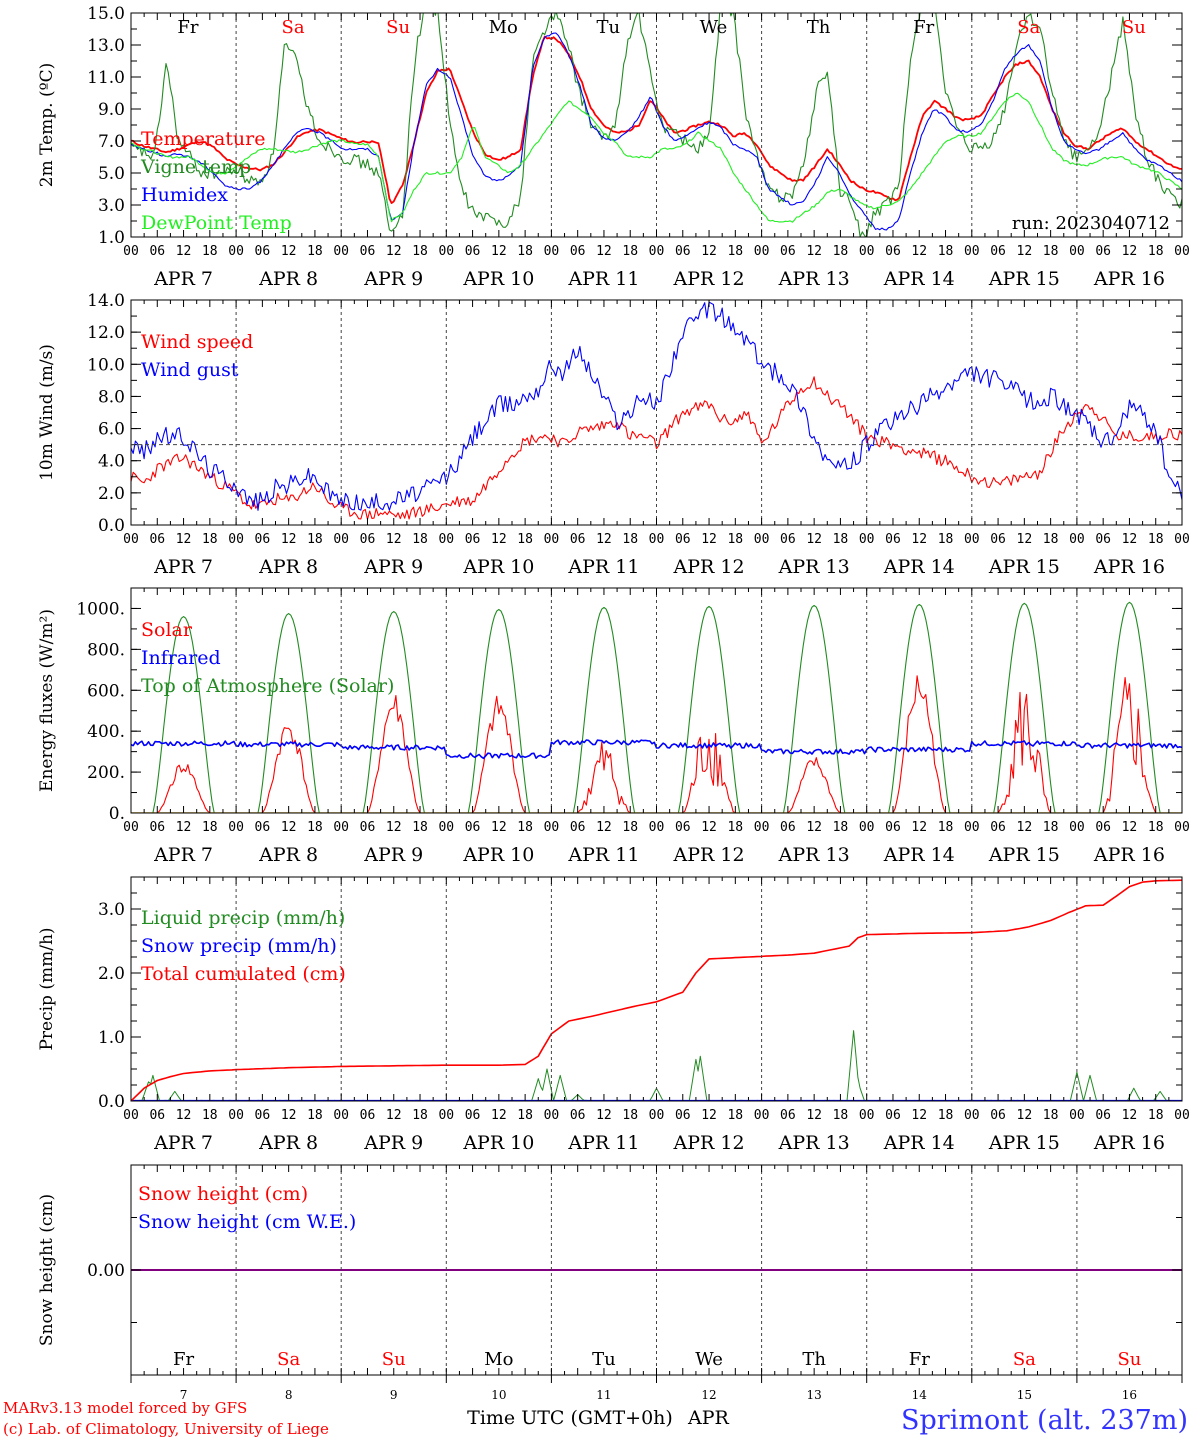 The height and width of the screenshot is (1440, 1194). What do you see at coordinates (1024, 1359) in the screenshot?
I see `day-of-week-label: Sa` at bounding box center [1024, 1359].